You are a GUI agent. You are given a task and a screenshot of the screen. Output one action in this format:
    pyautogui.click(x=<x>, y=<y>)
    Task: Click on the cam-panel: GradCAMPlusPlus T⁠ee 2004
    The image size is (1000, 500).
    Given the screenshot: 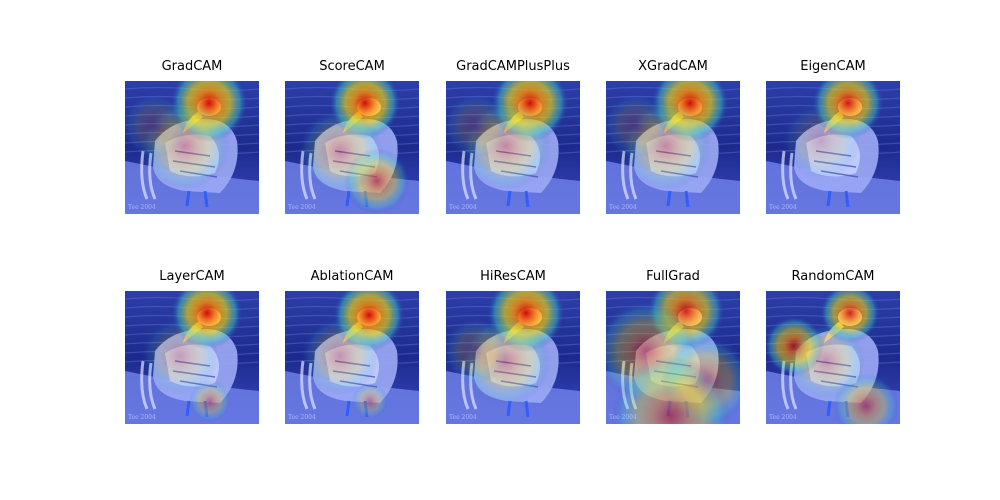 What is the action you would take?
    pyautogui.click(x=513, y=136)
    